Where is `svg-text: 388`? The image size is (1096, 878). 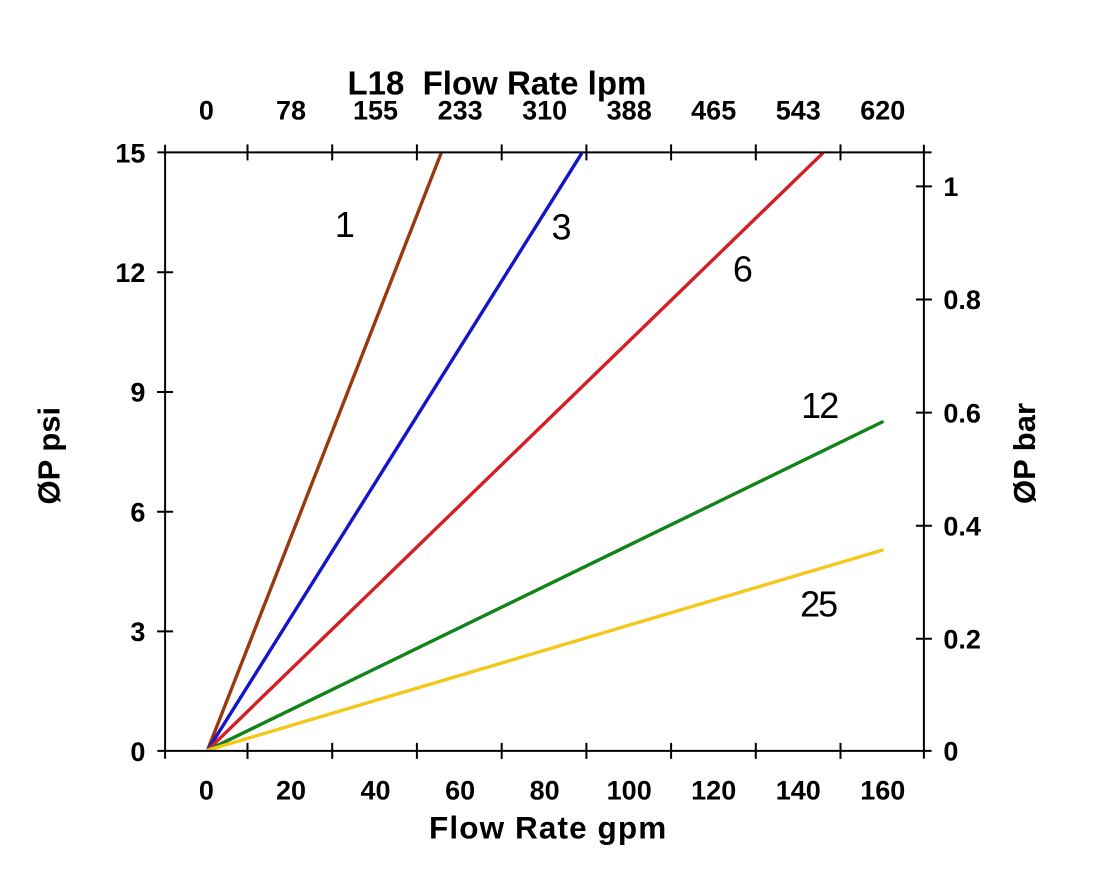 svg-text: 388 is located at coordinates (629, 111).